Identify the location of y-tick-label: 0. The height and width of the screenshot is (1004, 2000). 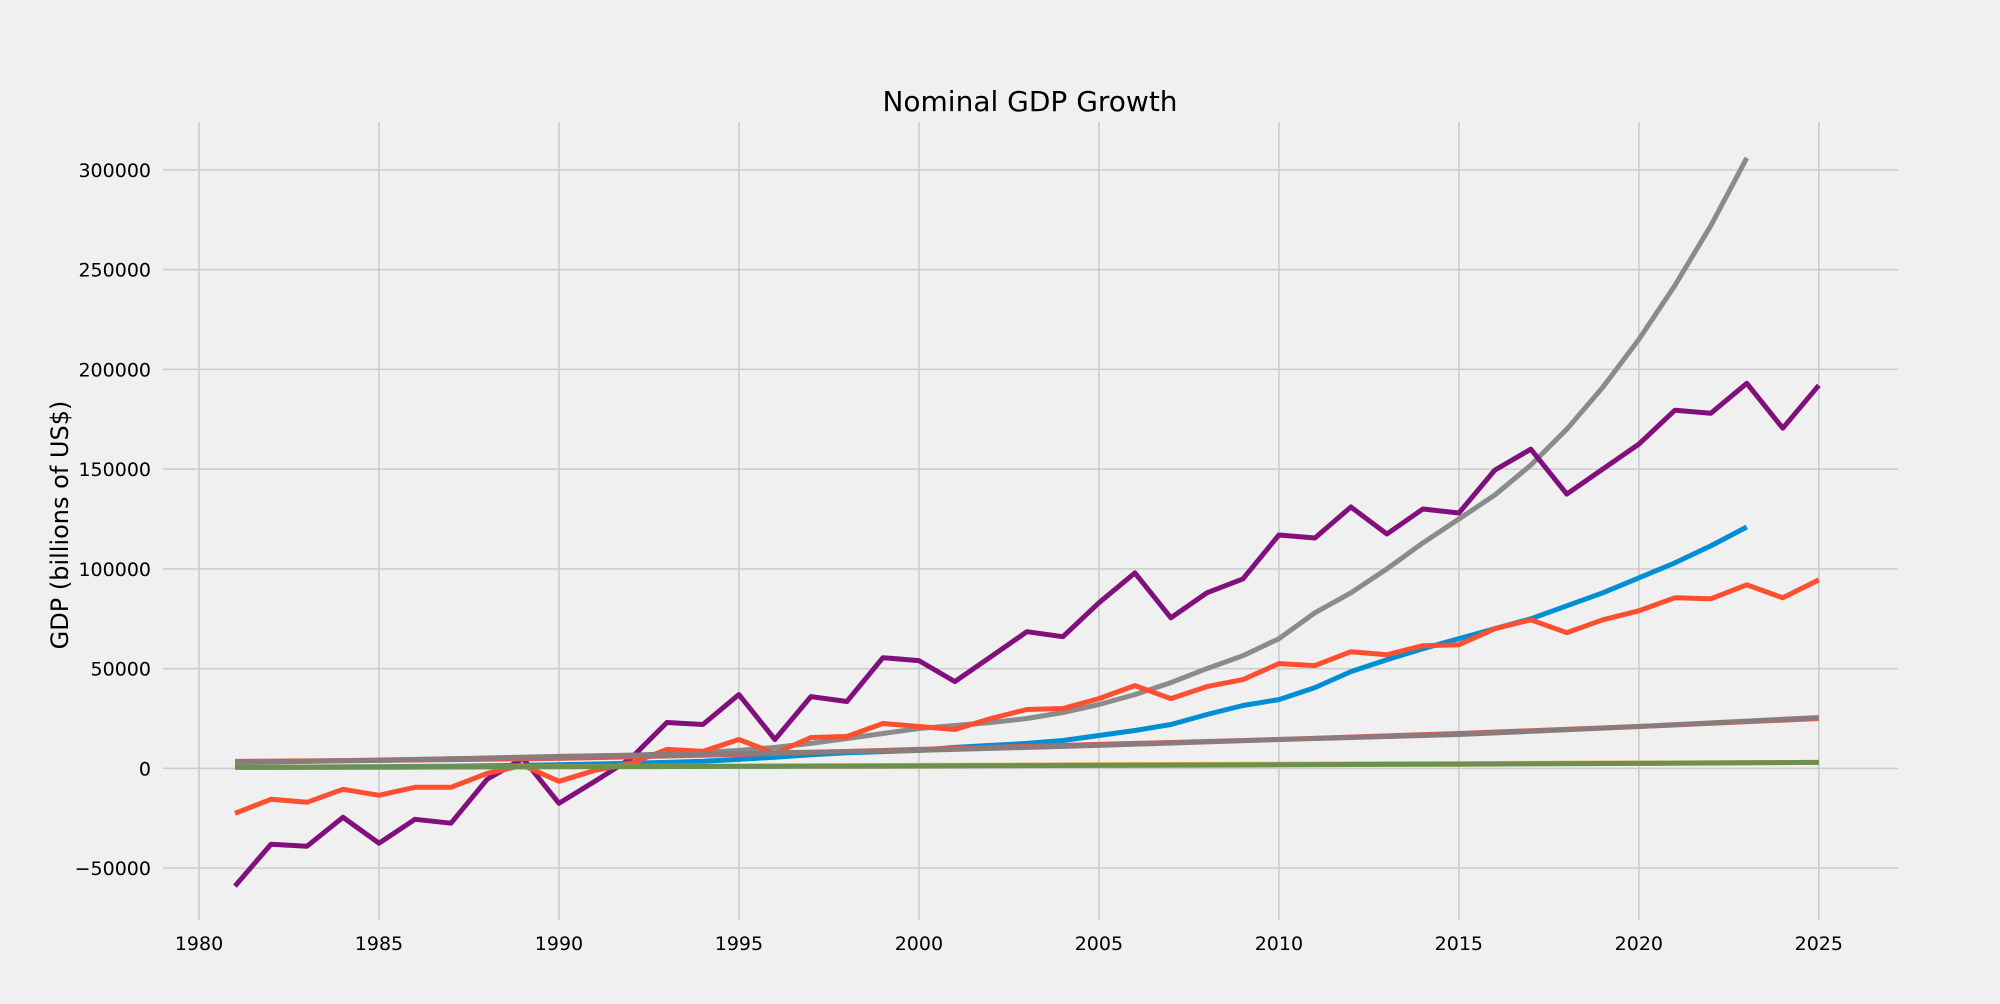
(145, 769).